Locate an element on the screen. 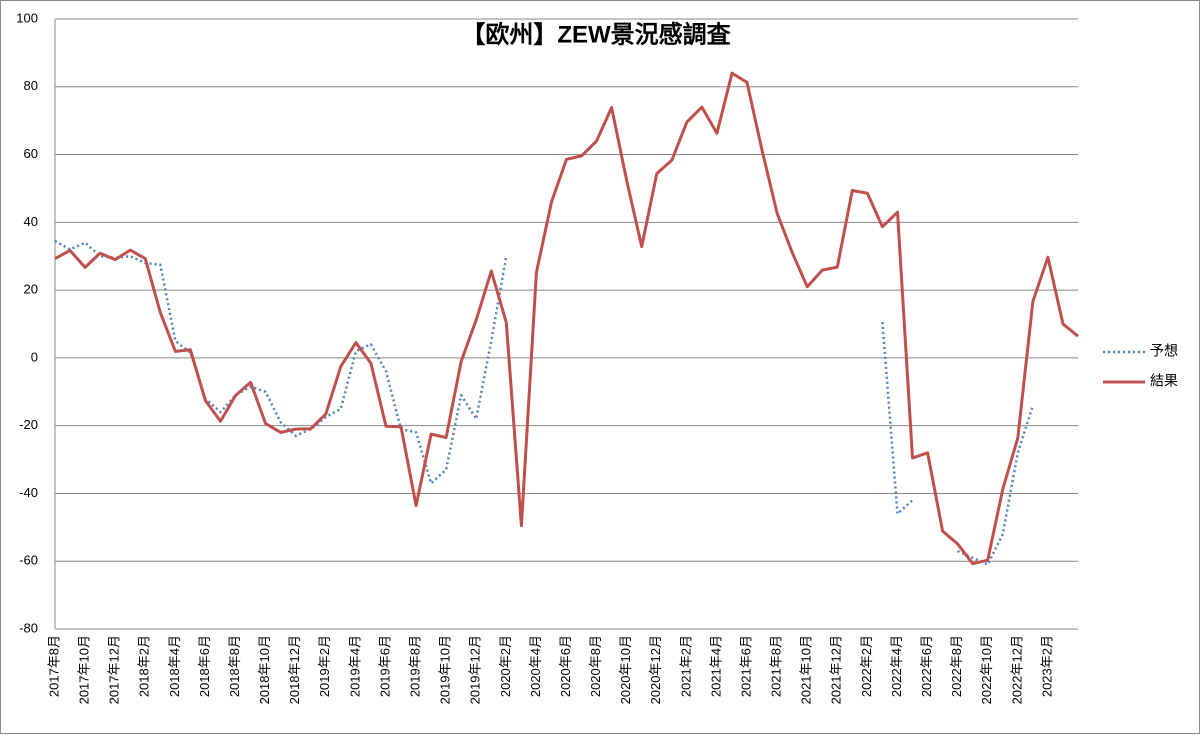  x-tick-label: 2019年8月 is located at coordinates (414, 666).